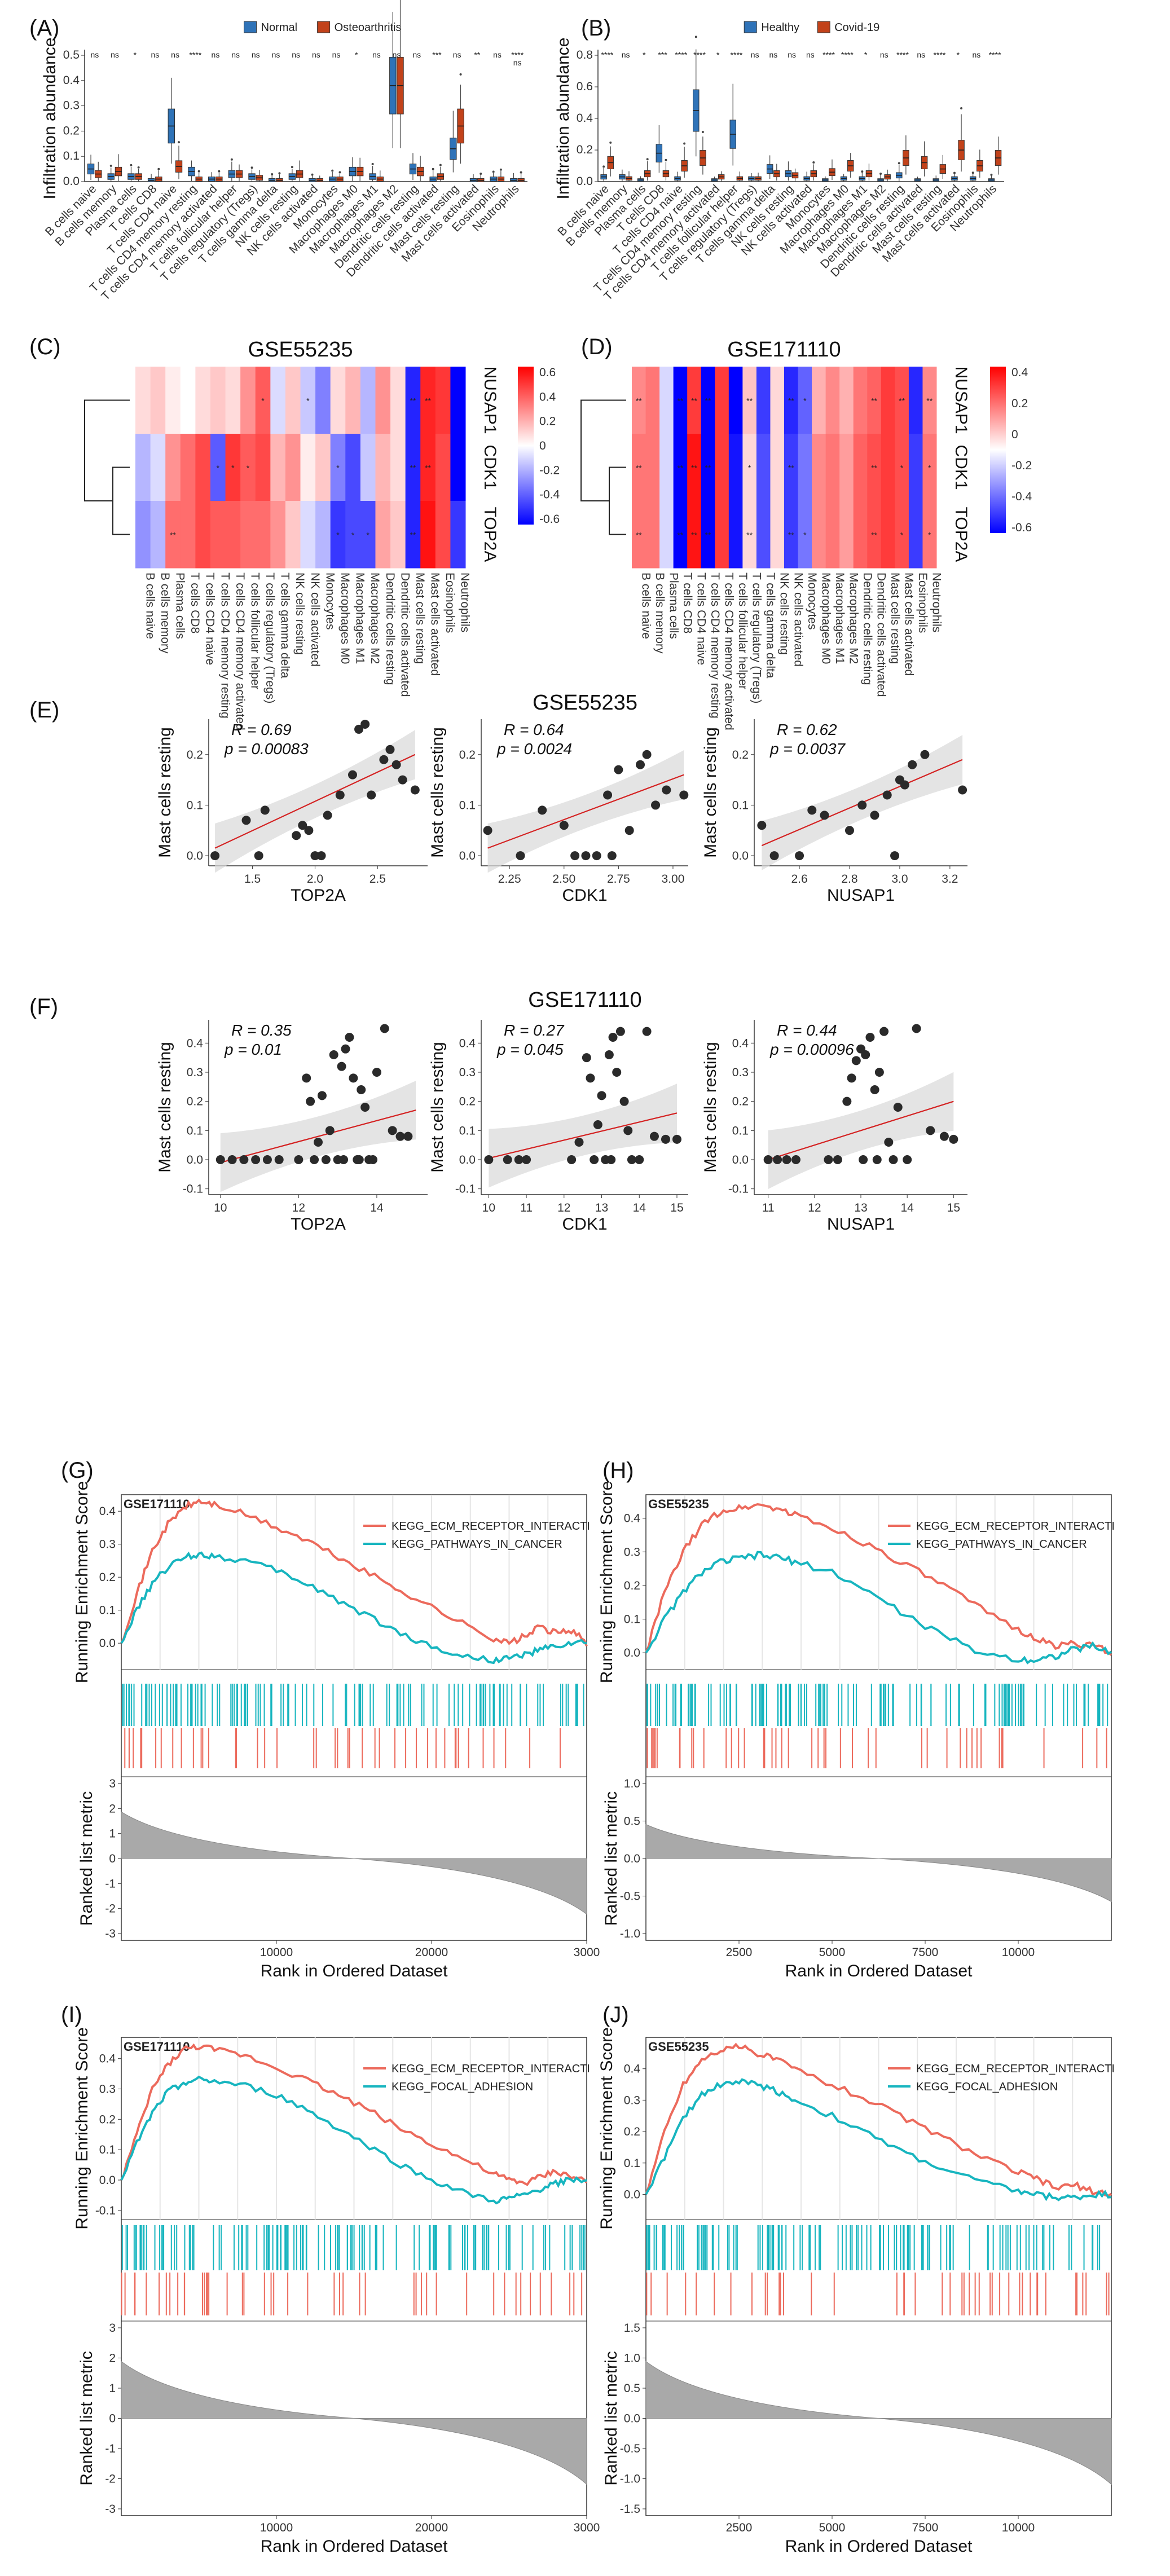  I want to click on x-tick-label: 2500, so click(739, 1952).